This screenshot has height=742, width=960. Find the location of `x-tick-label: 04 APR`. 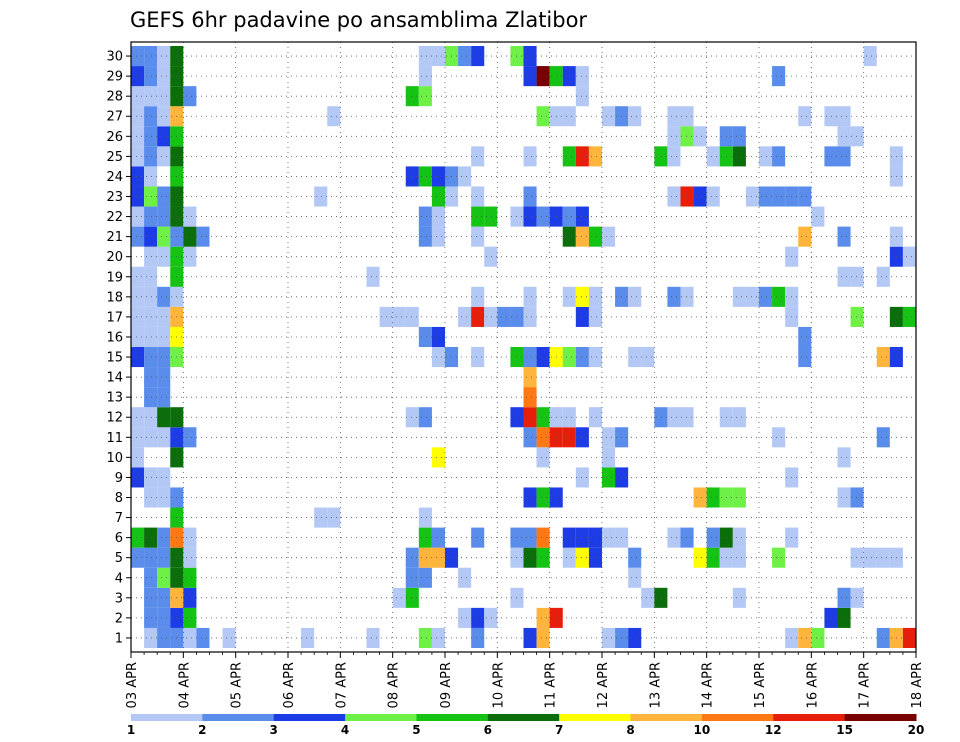

x-tick-label: 04 APR is located at coordinates (184, 685).